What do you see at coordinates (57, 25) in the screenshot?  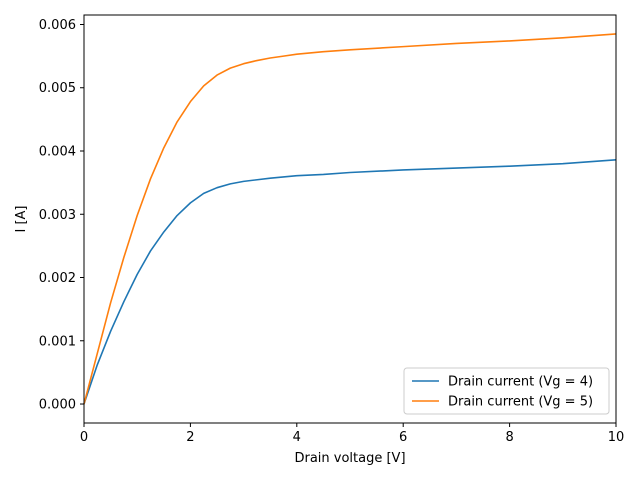 I see `y-tick-label: 0.006` at bounding box center [57, 25].